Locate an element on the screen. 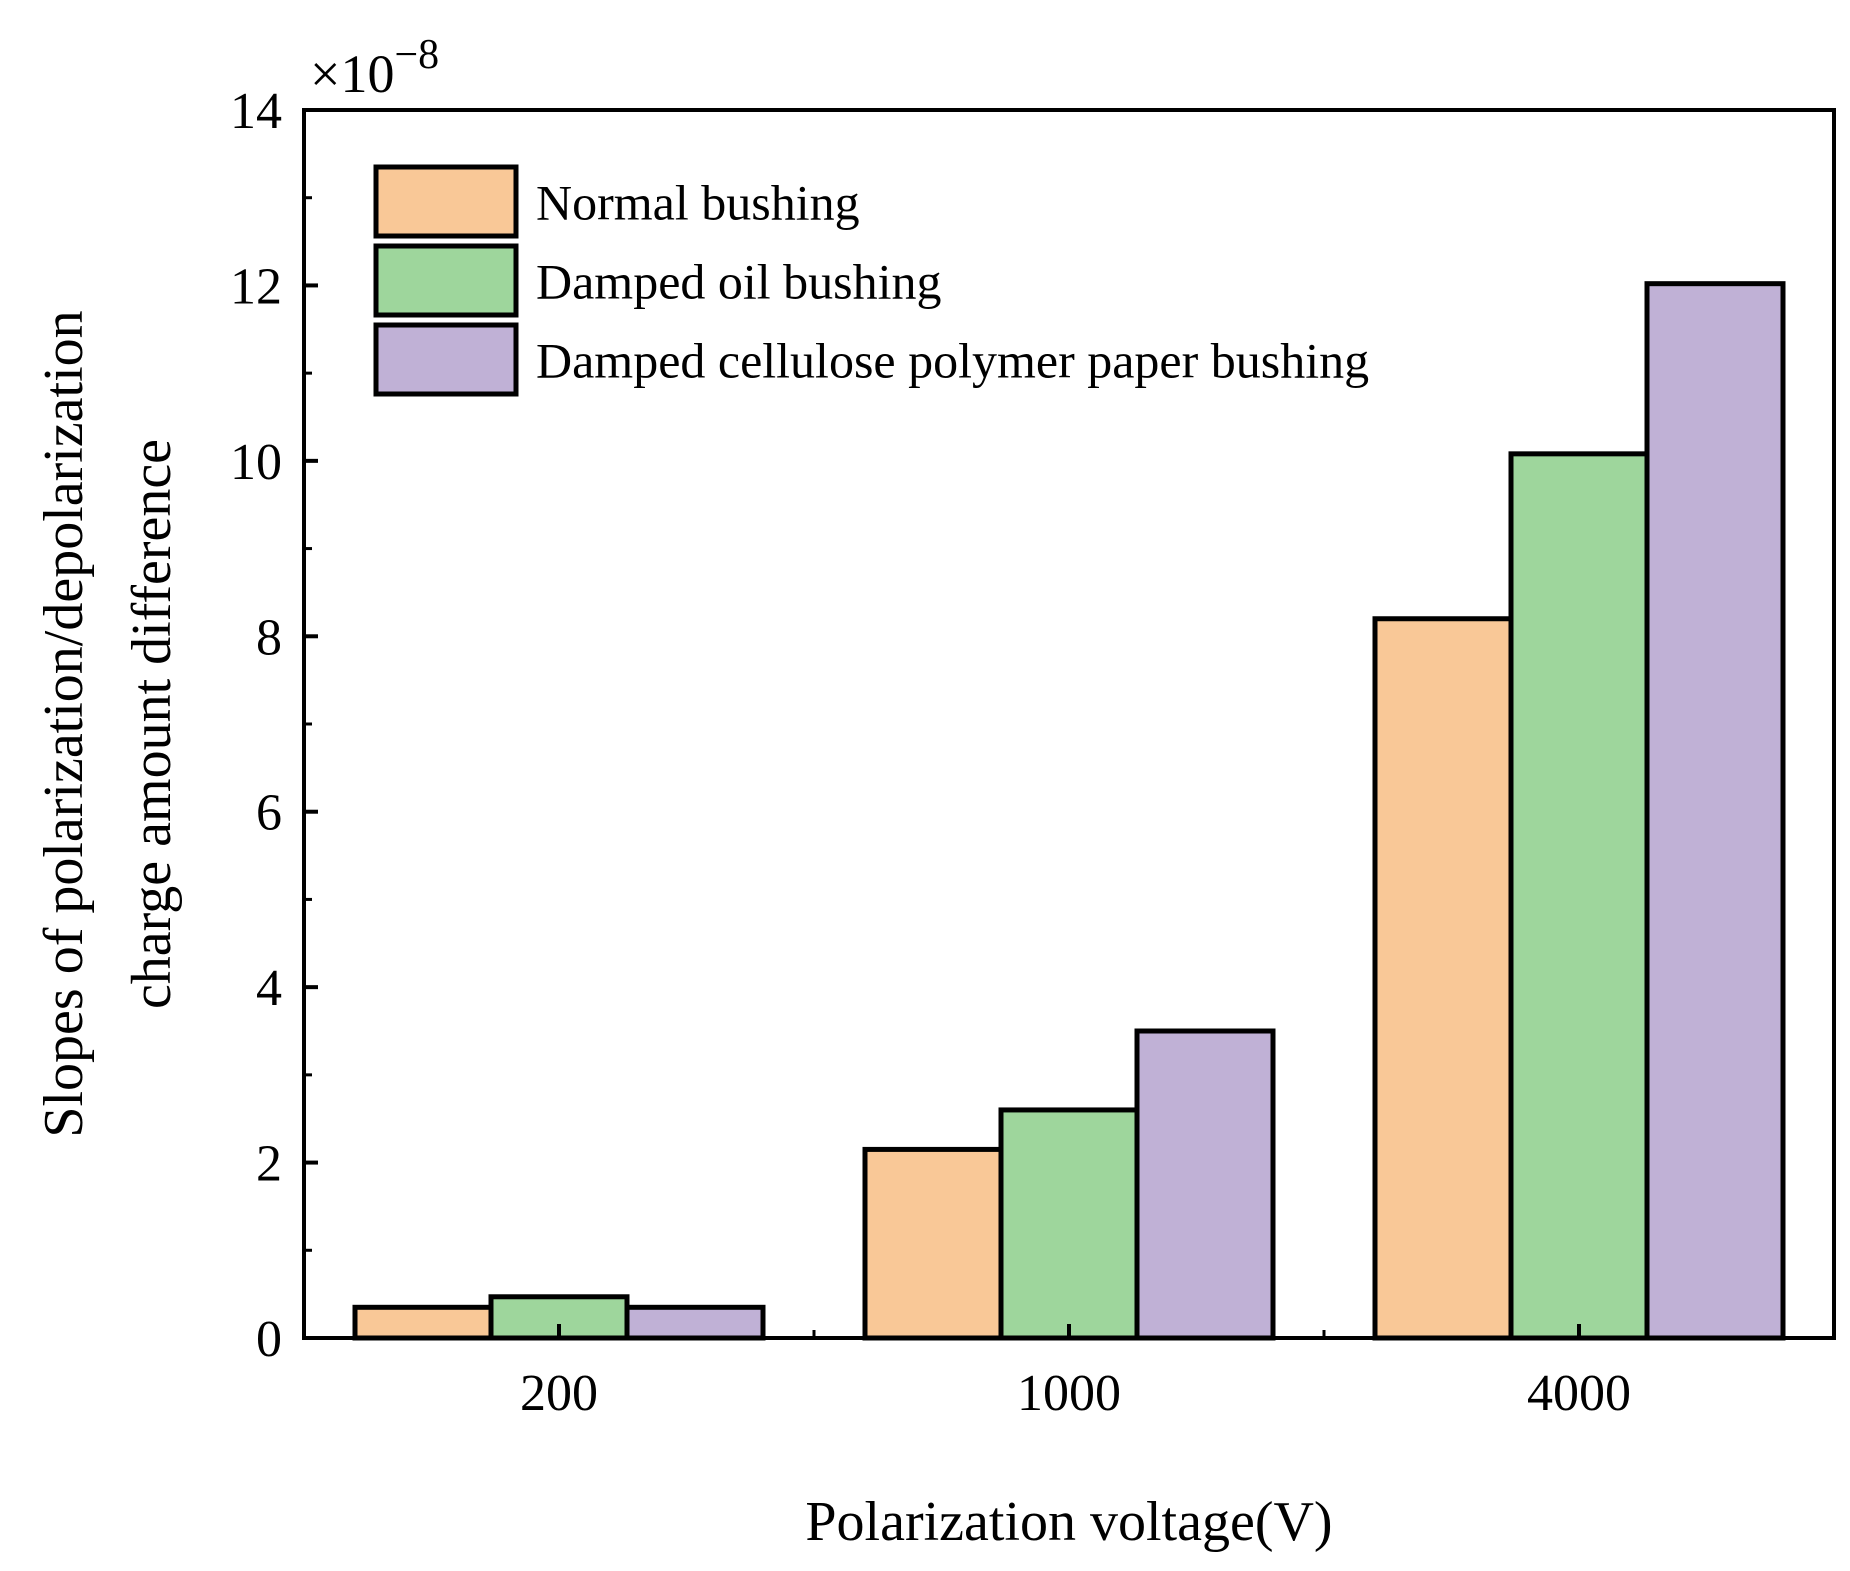 The image size is (1850, 1571). y-multiplier-exponent: −8 is located at coordinates (416, 55).